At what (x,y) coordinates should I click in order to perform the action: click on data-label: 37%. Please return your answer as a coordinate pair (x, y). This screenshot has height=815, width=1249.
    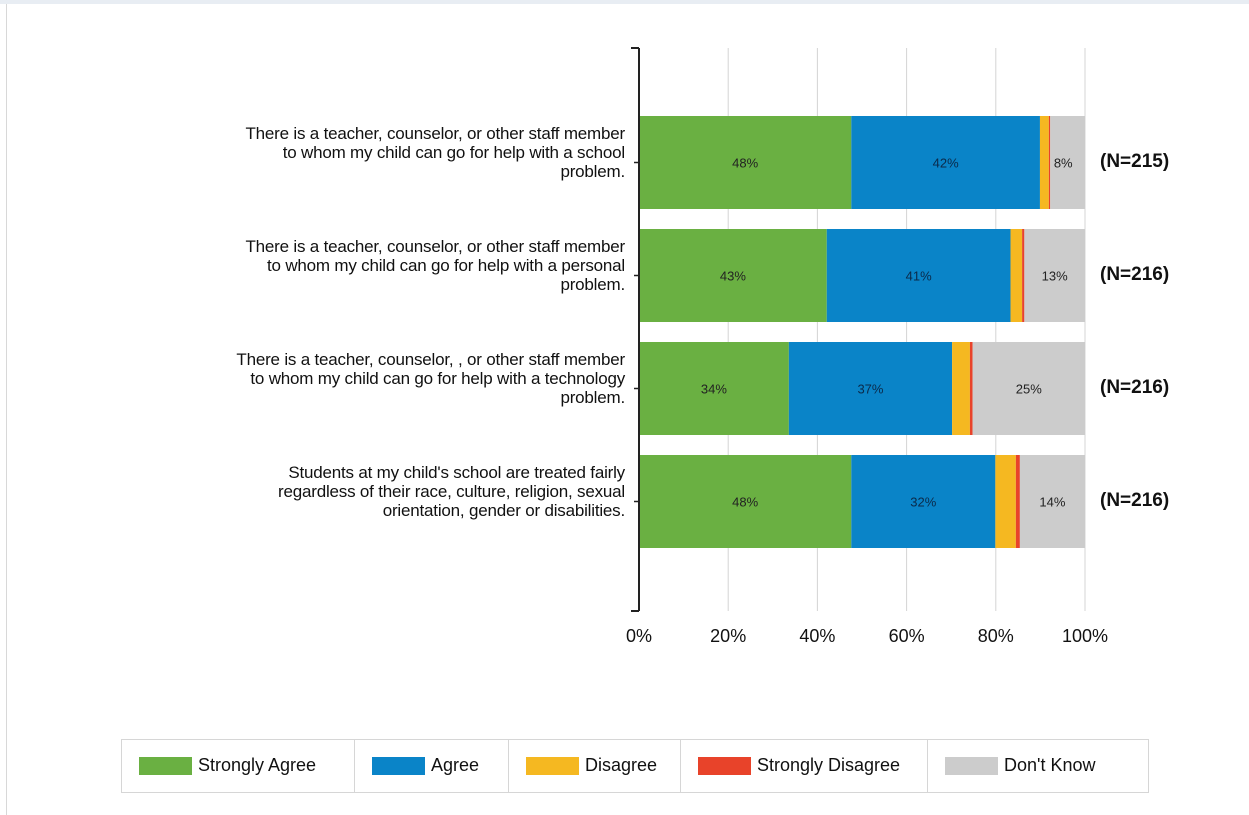
    Looking at the image, I should click on (870, 389).